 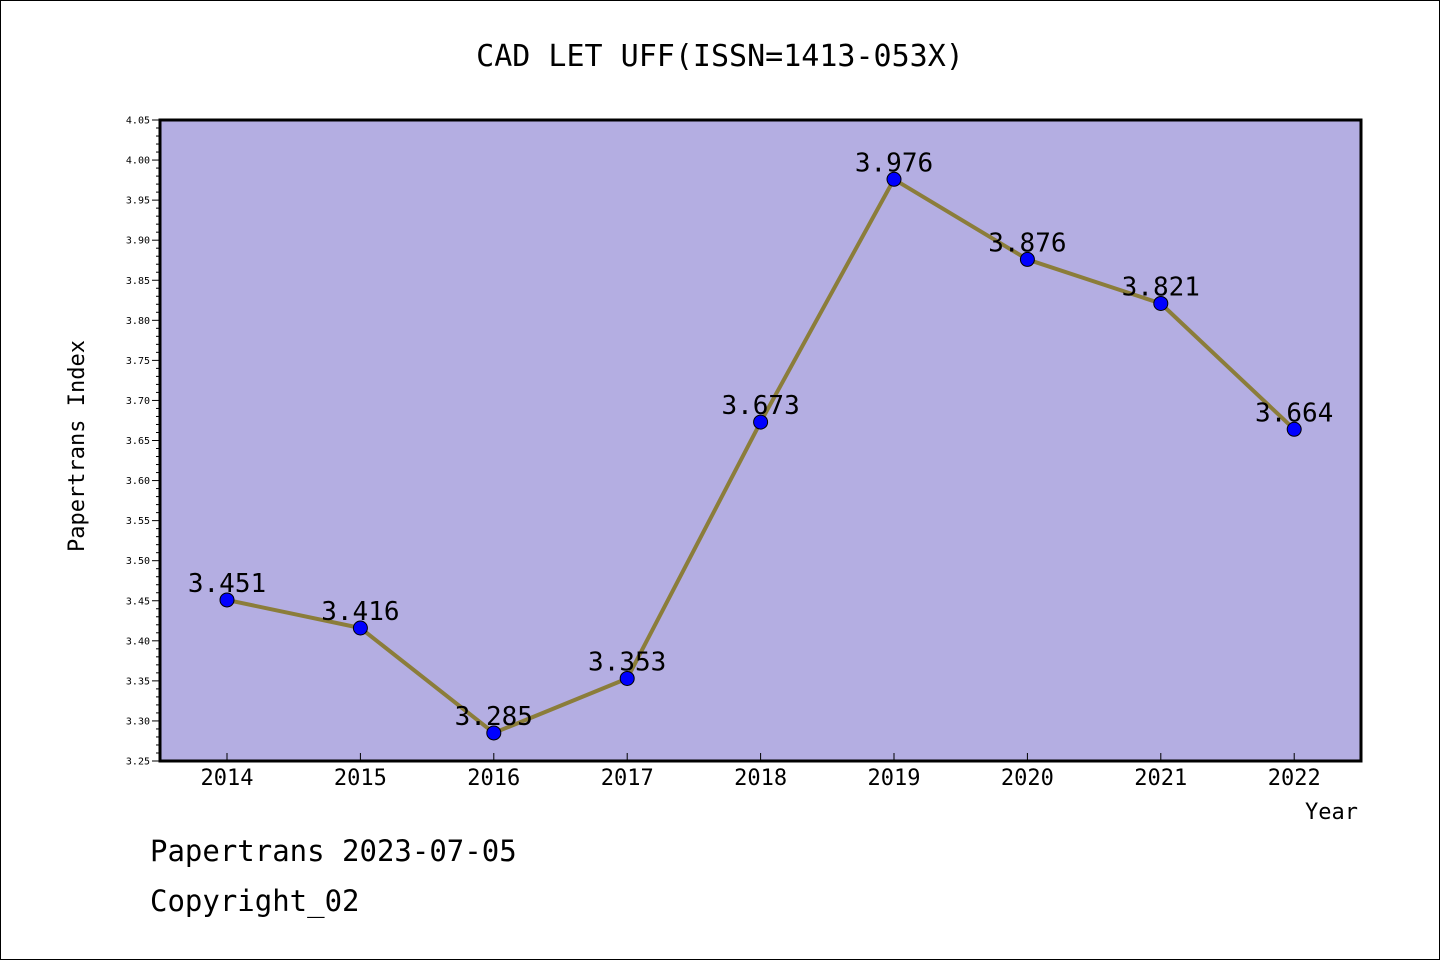 I want to click on x-tick-label: 2020, so click(x=1027, y=778).